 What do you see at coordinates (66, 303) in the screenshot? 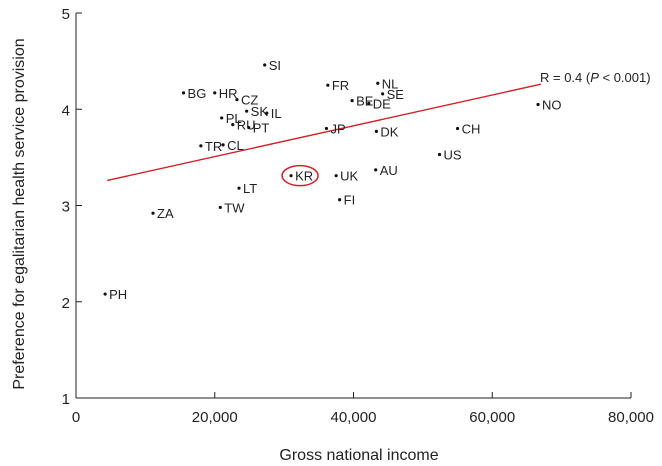
I see `y-tick-label: 2` at bounding box center [66, 303].